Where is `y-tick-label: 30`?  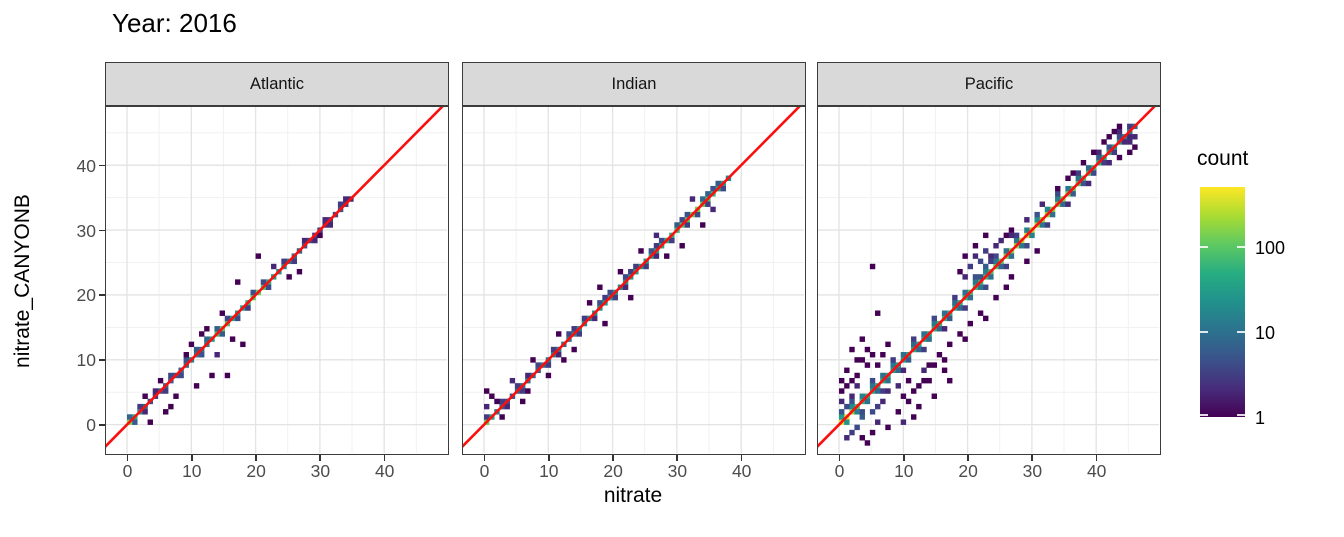 y-tick-label: 30 is located at coordinates (86, 230).